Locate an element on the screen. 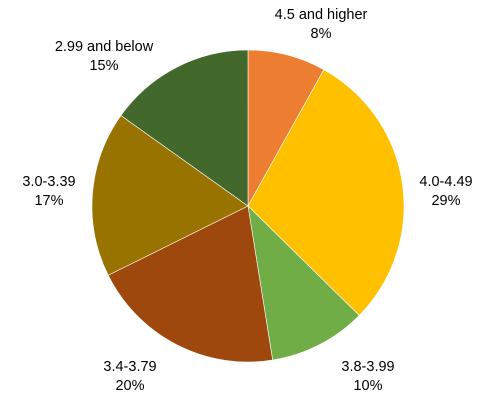  slice-percent-label: 8% is located at coordinates (321, 34).